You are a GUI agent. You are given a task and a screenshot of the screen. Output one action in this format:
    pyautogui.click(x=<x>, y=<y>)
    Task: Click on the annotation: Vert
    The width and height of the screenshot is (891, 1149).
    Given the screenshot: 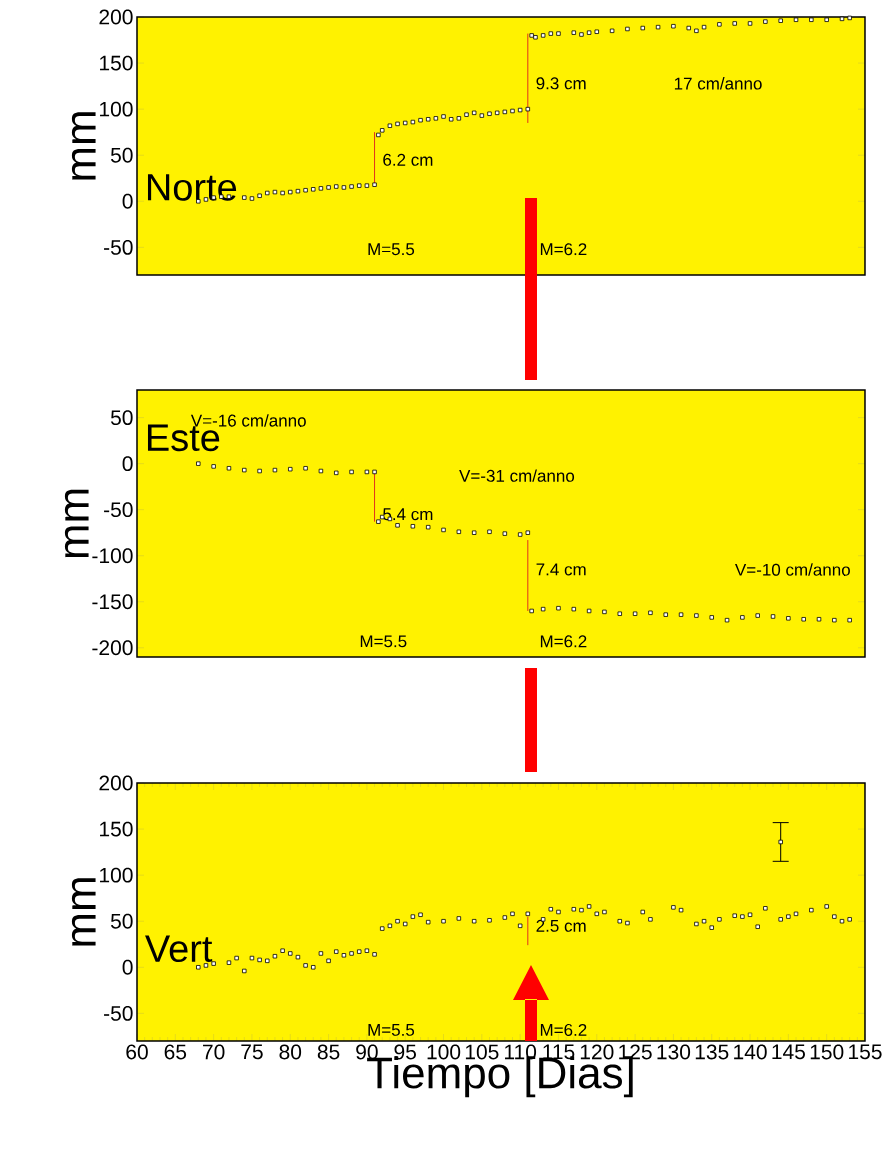 What is the action you would take?
    pyautogui.click(x=179, y=949)
    